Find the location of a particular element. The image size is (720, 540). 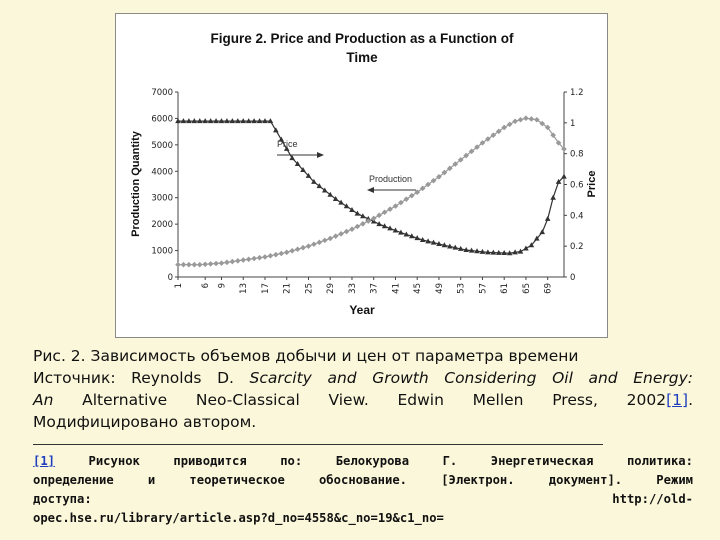

y-tick-label: 3000 is located at coordinates (162, 199).